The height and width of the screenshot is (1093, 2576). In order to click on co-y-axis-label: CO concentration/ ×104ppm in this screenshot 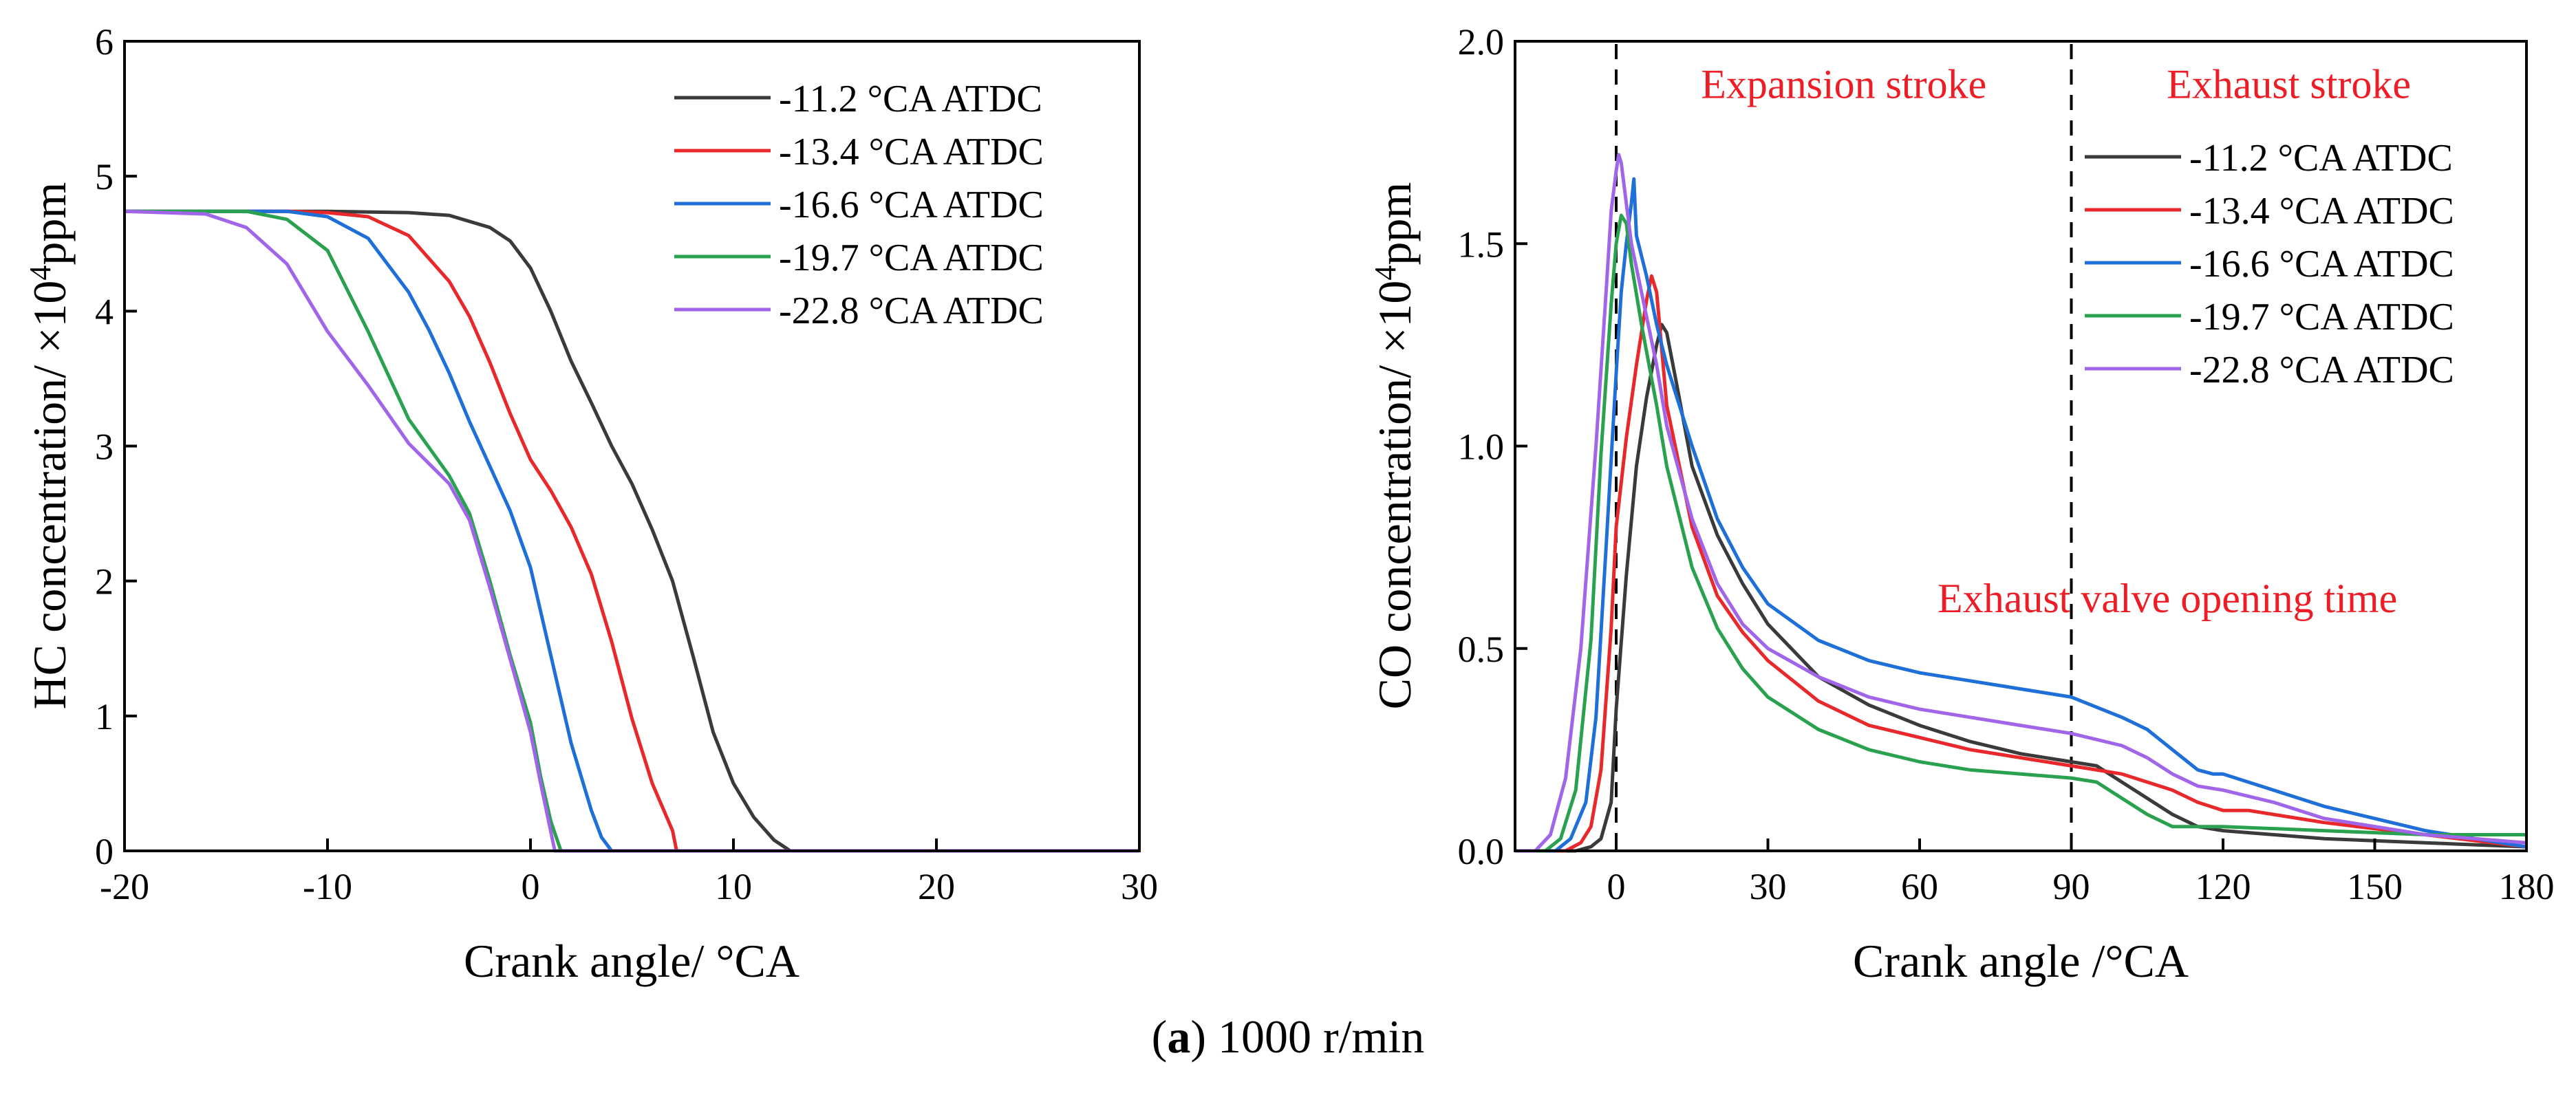, I will do `click(1394, 446)`.